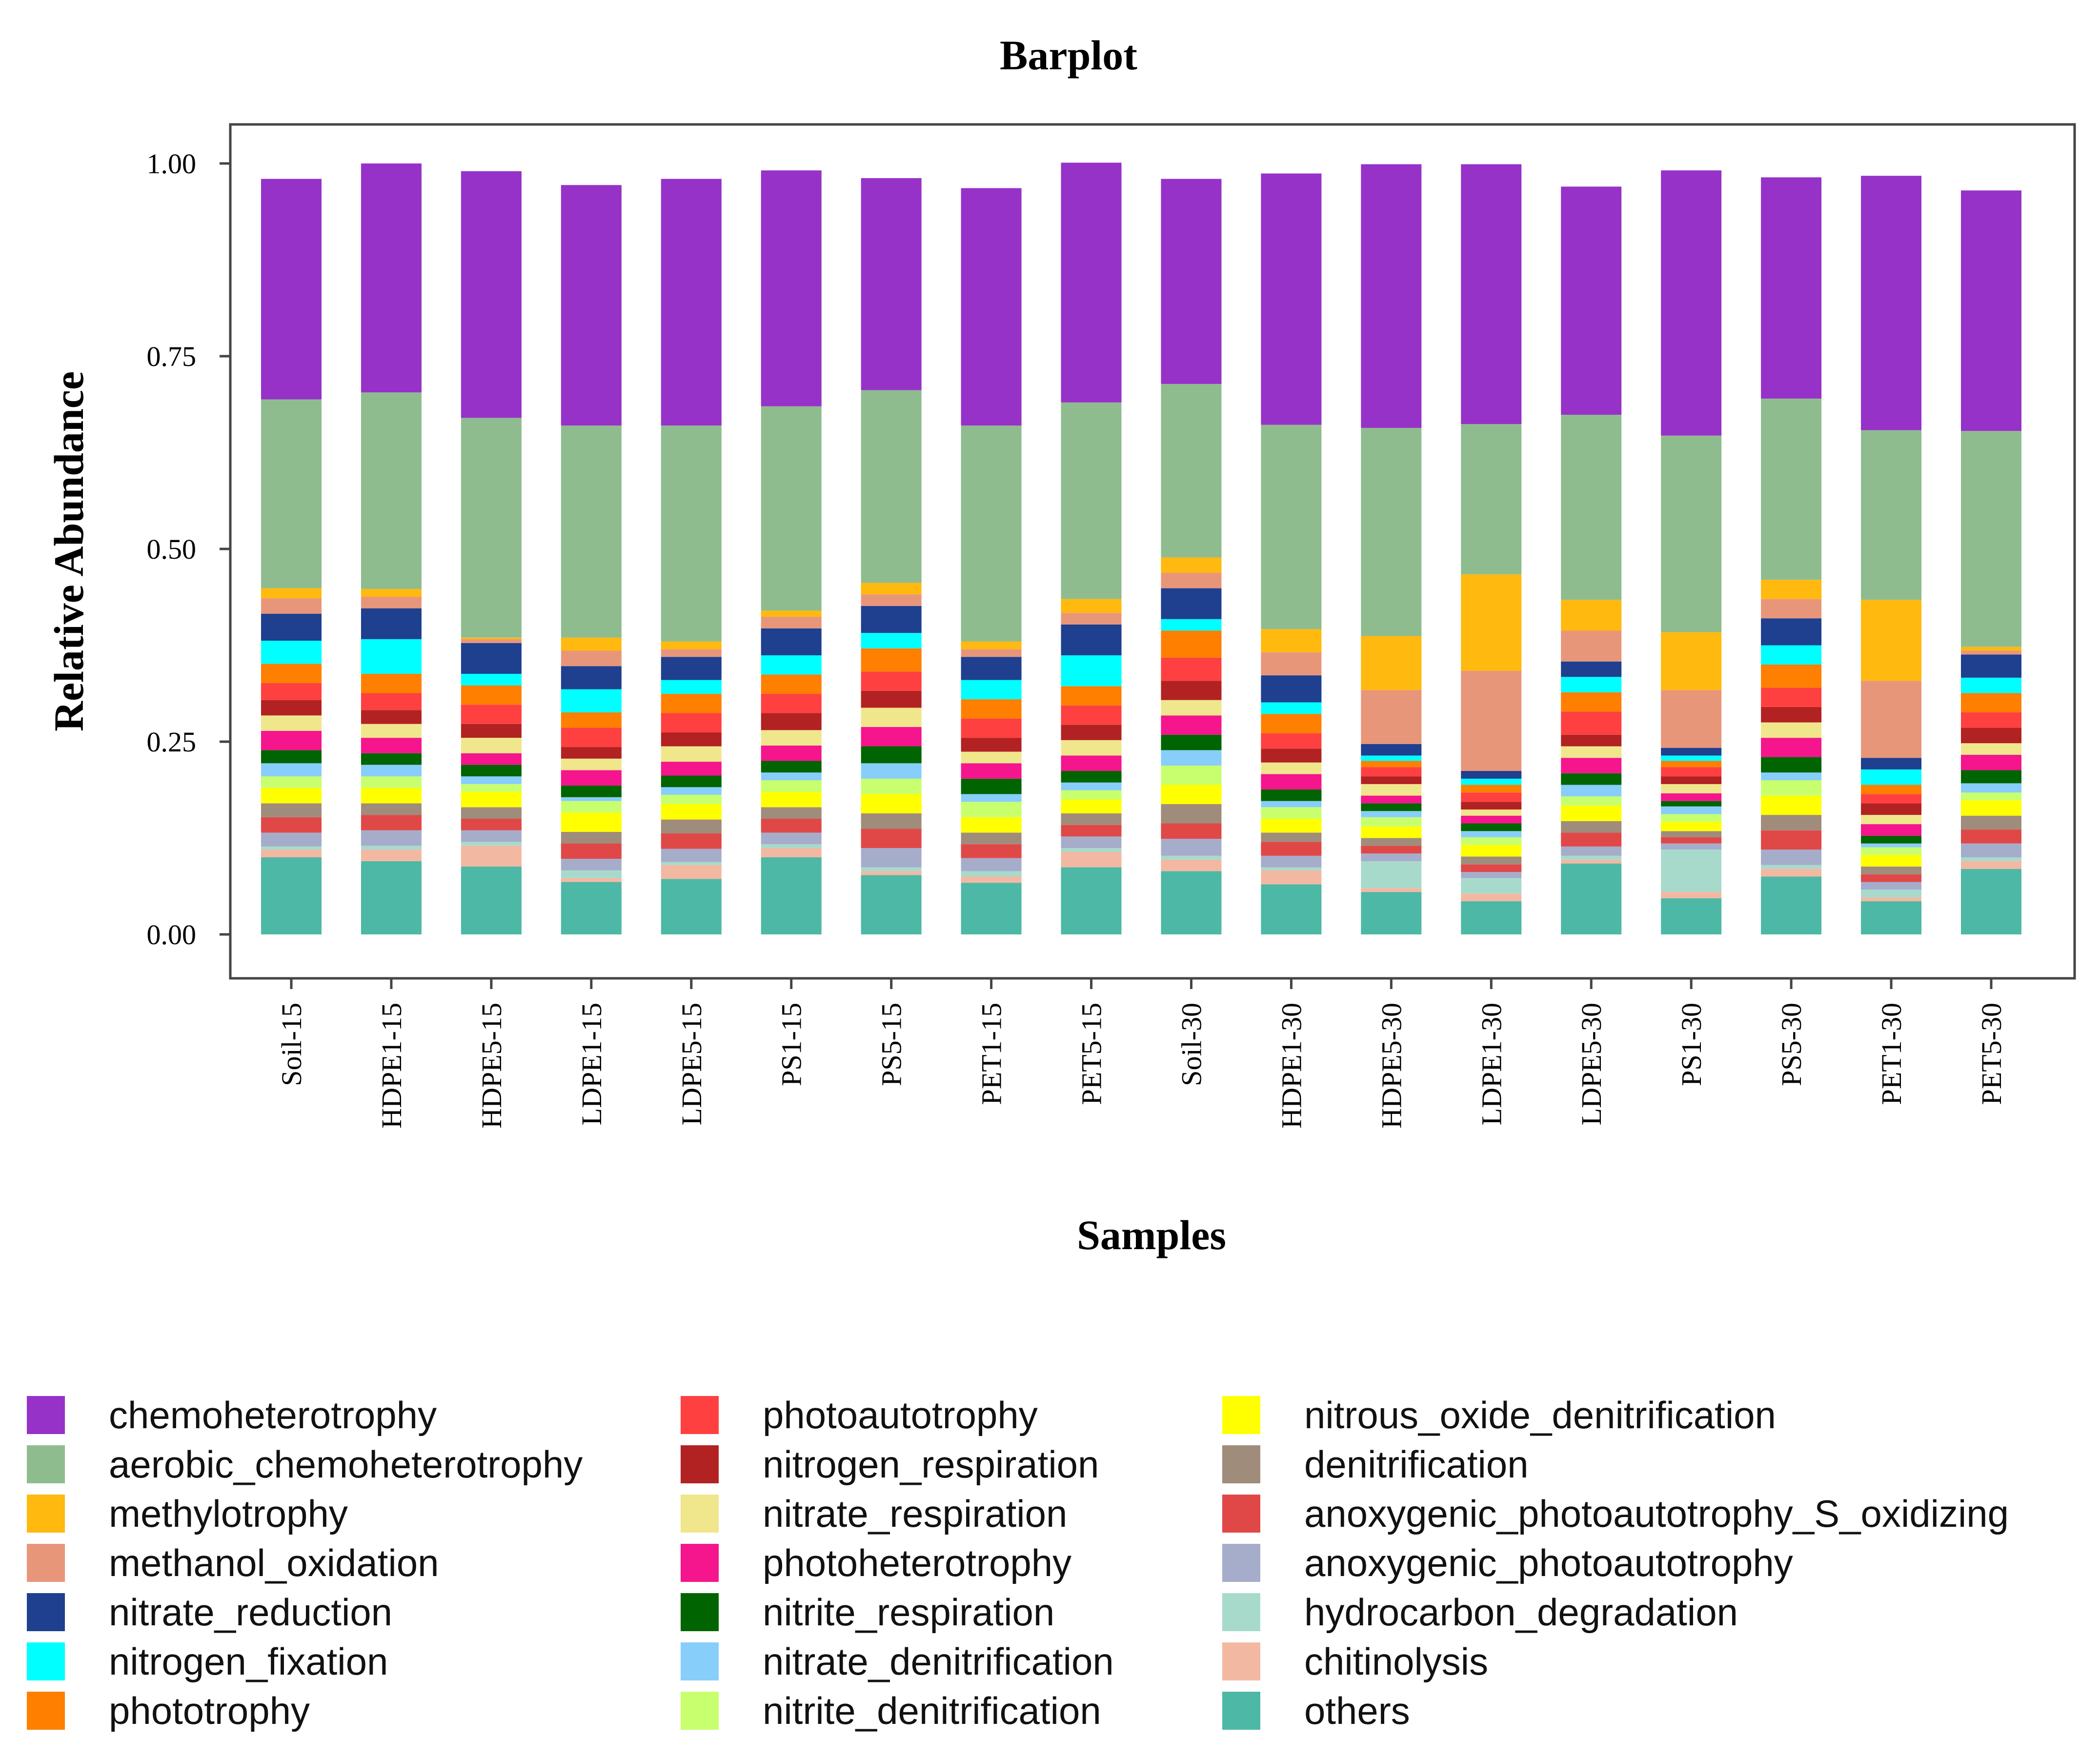  What do you see at coordinates (1591, 1064) in the screenshot?
I see `x-tick-label: LDPE5-30` at bounding box center [1591, 1064].